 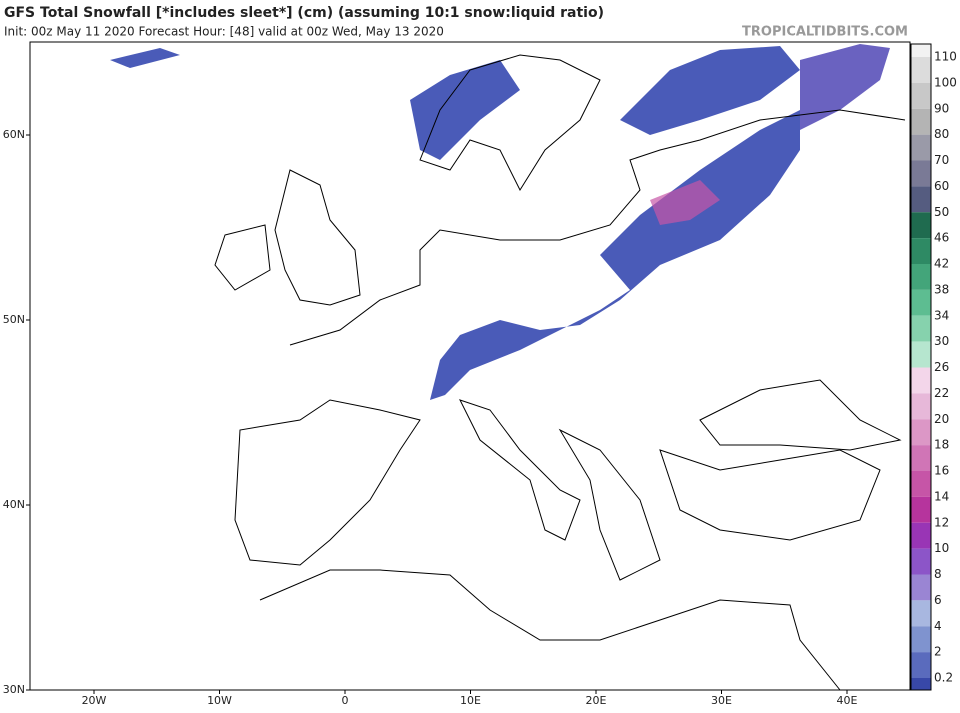 What do you see at coordinates (941, 289) in the screenshot?
I see `colorbar-label: 38` at bounding box center [941, 289].